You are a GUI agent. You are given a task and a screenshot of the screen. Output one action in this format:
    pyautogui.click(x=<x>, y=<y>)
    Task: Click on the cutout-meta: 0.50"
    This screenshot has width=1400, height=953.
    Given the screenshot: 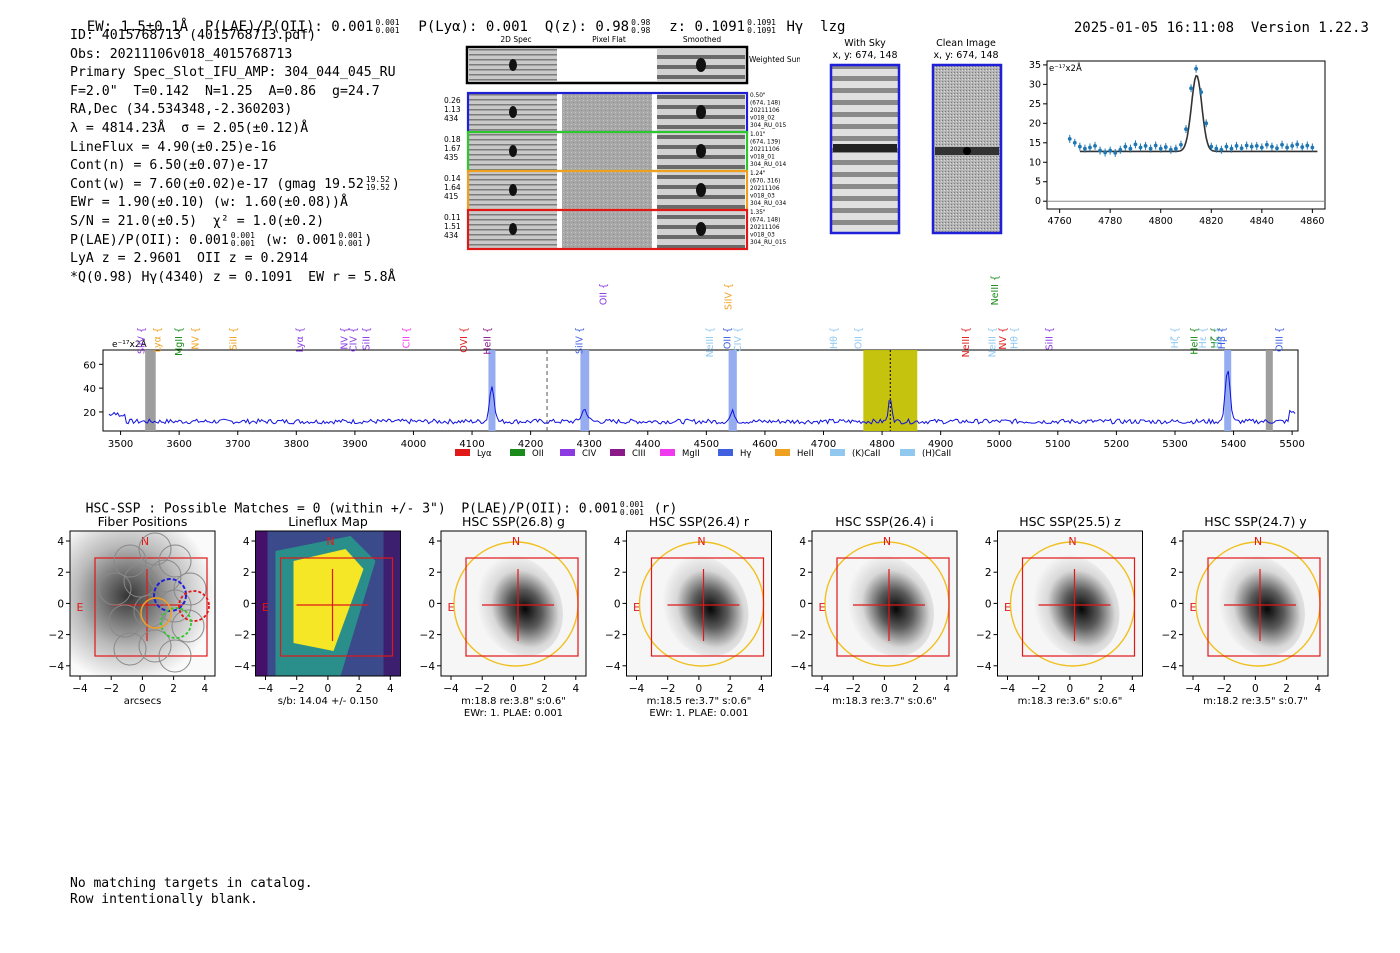 What is the action you would take?
    pyautogui.click(x=758, y=96)
    